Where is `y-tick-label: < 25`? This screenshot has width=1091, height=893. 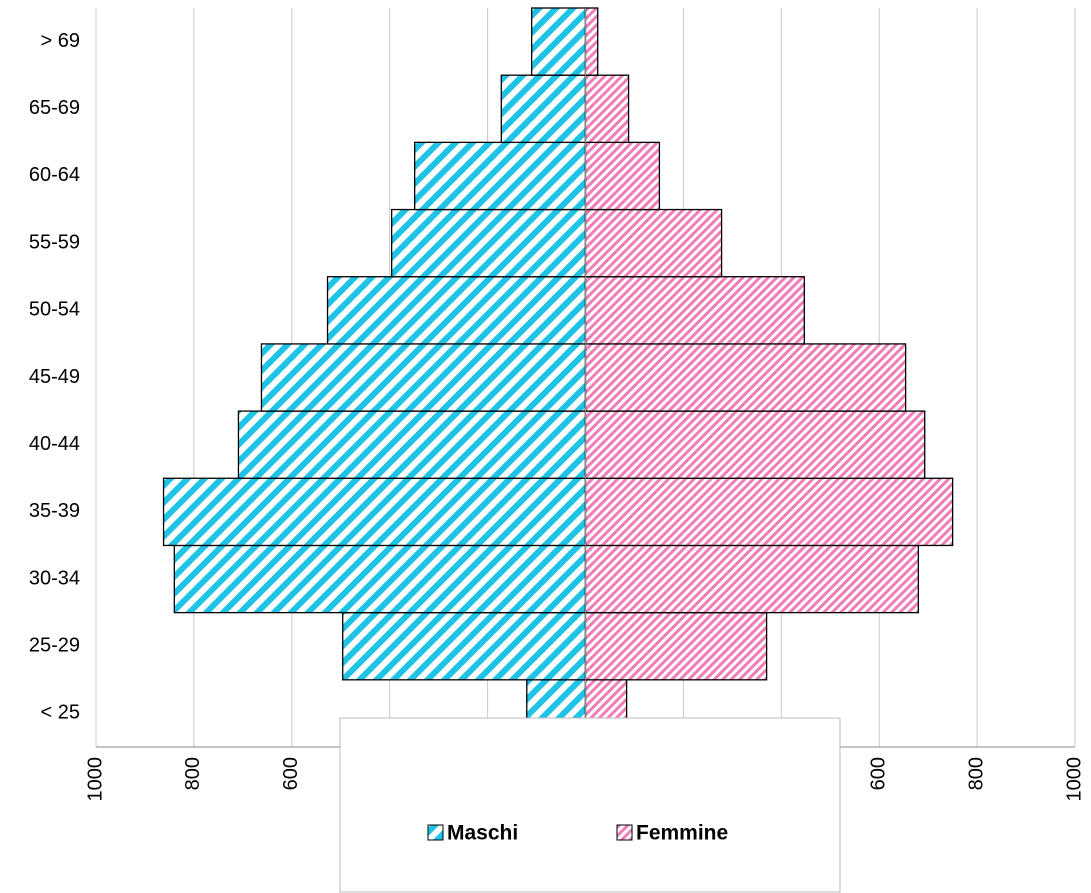
y-tick-label: < 25 is located at coordinates (60, 713).